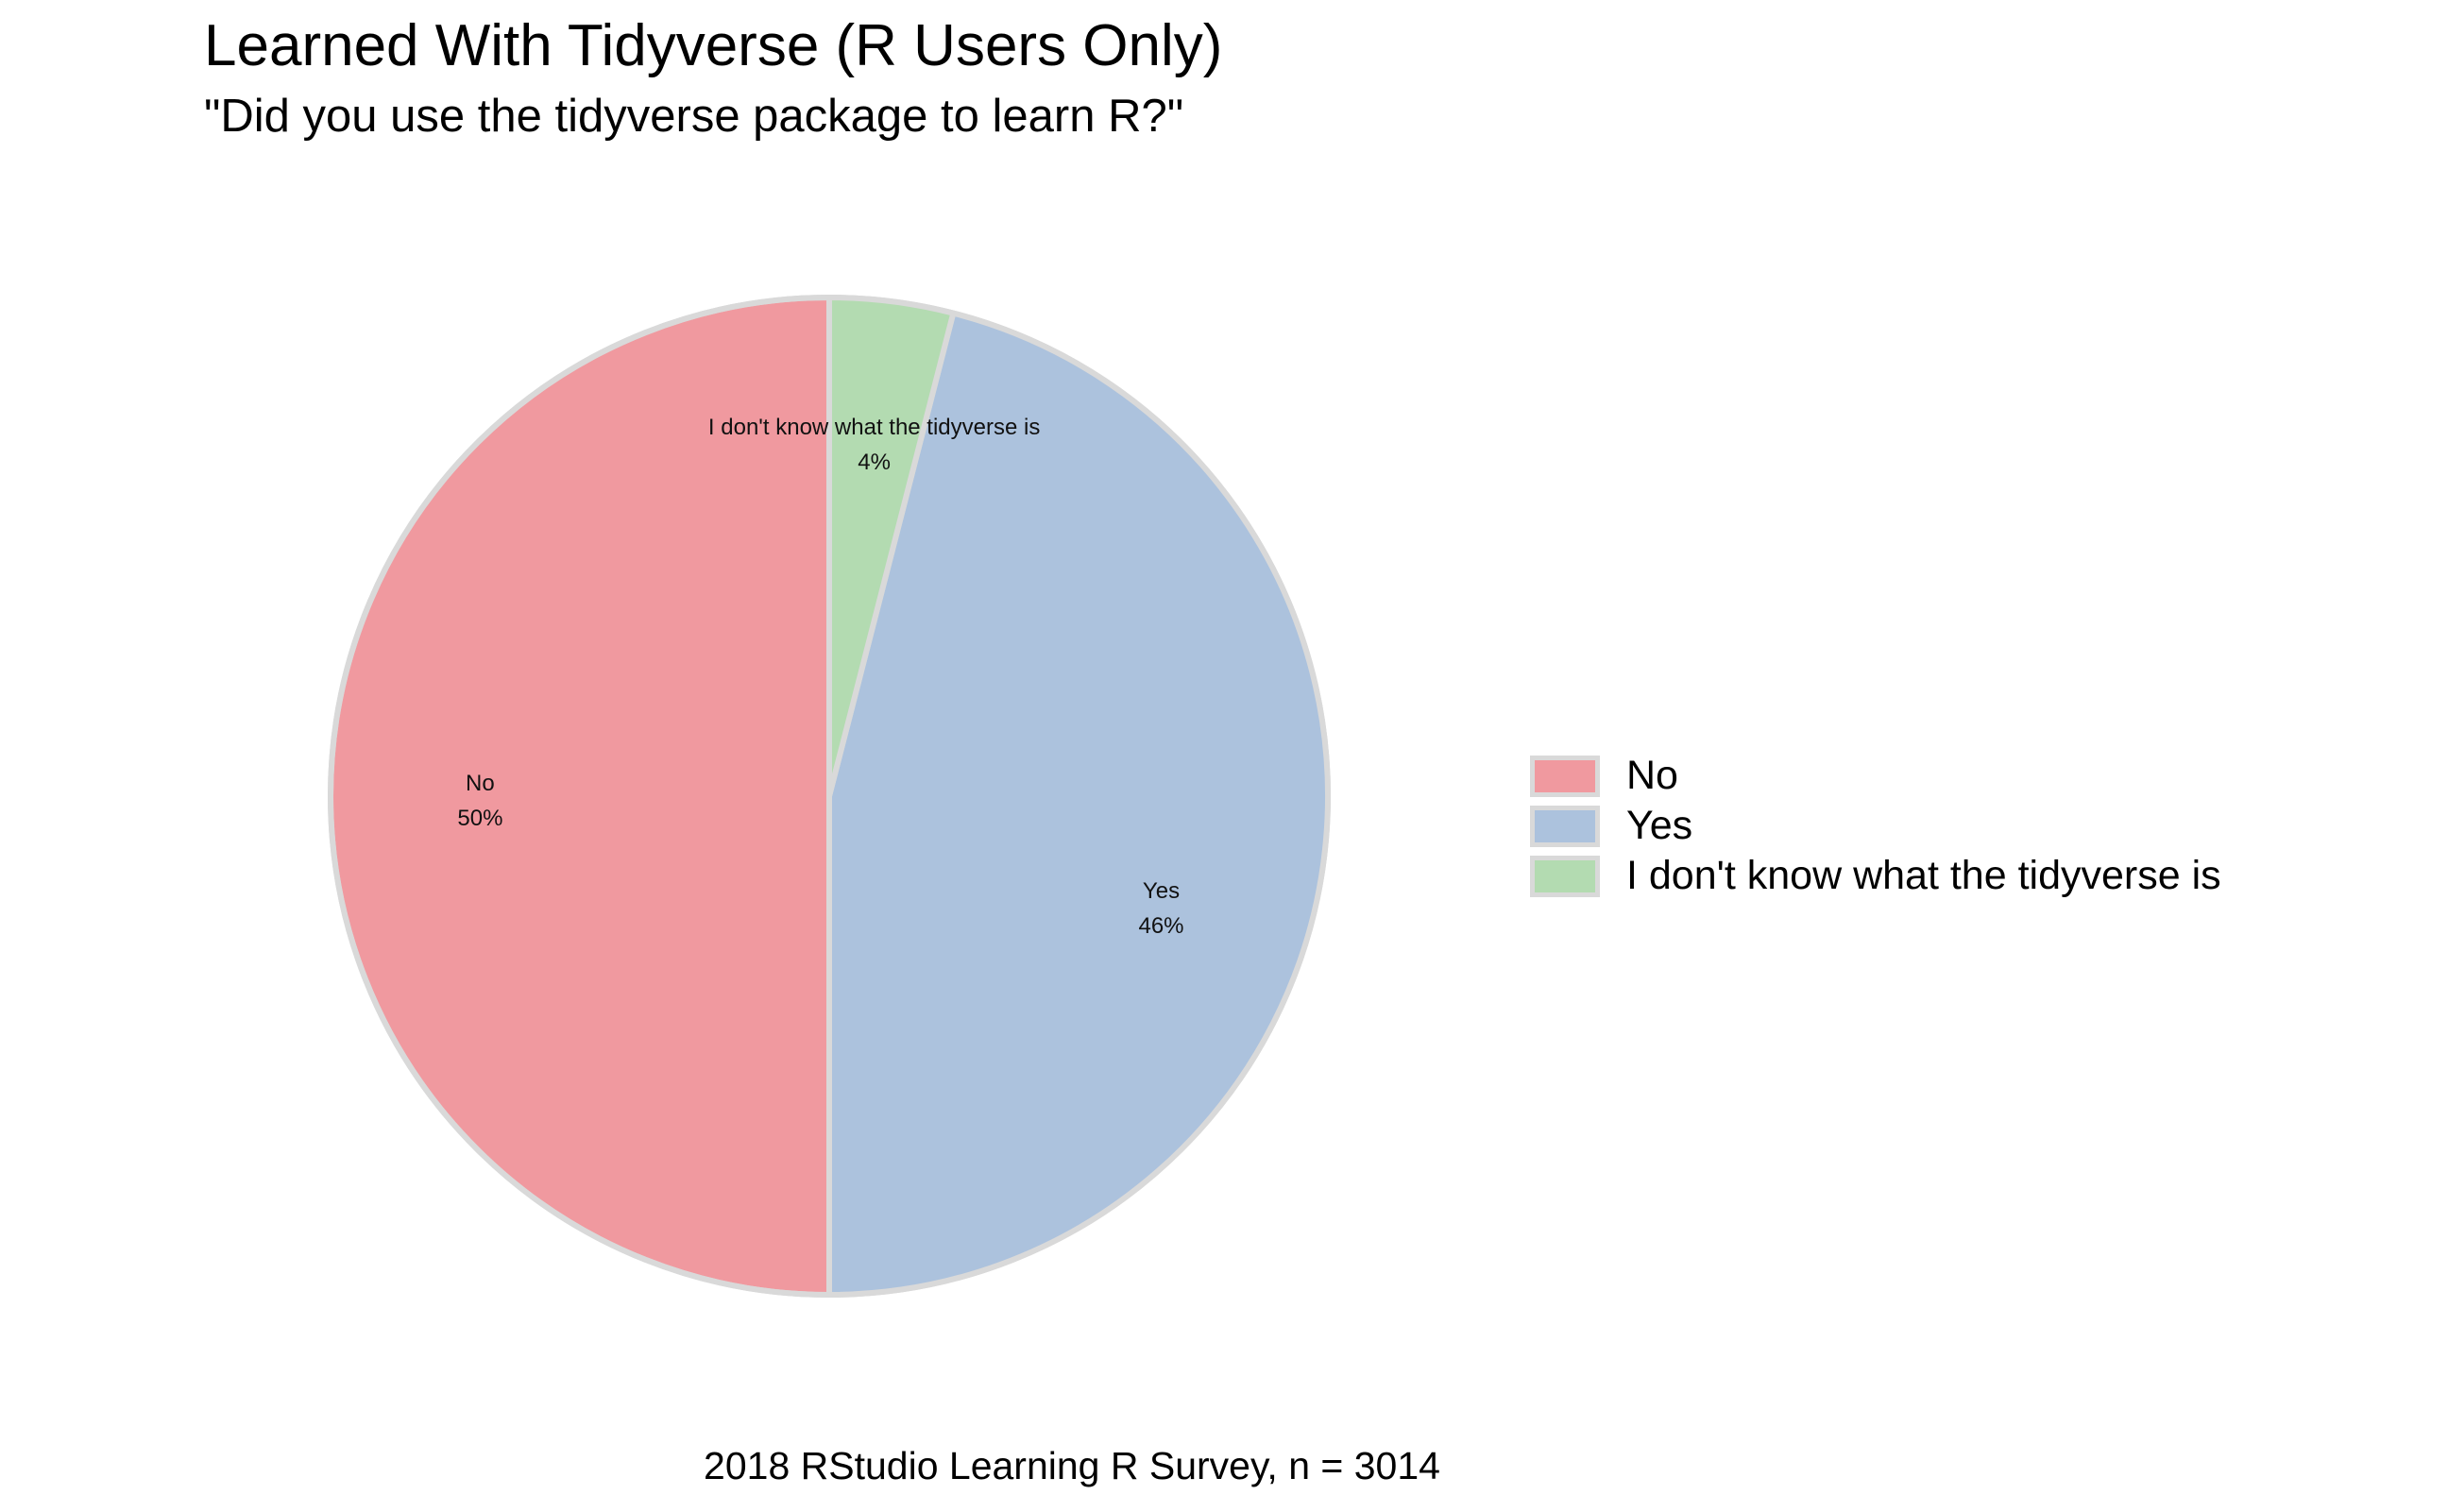 The width and height of the screenshot is (2448, 1512). Describe the element at coordinates (713, 46) in the screenshot. I see `chart-title: Learned With Tidyverse (R Users Only)` at that location.